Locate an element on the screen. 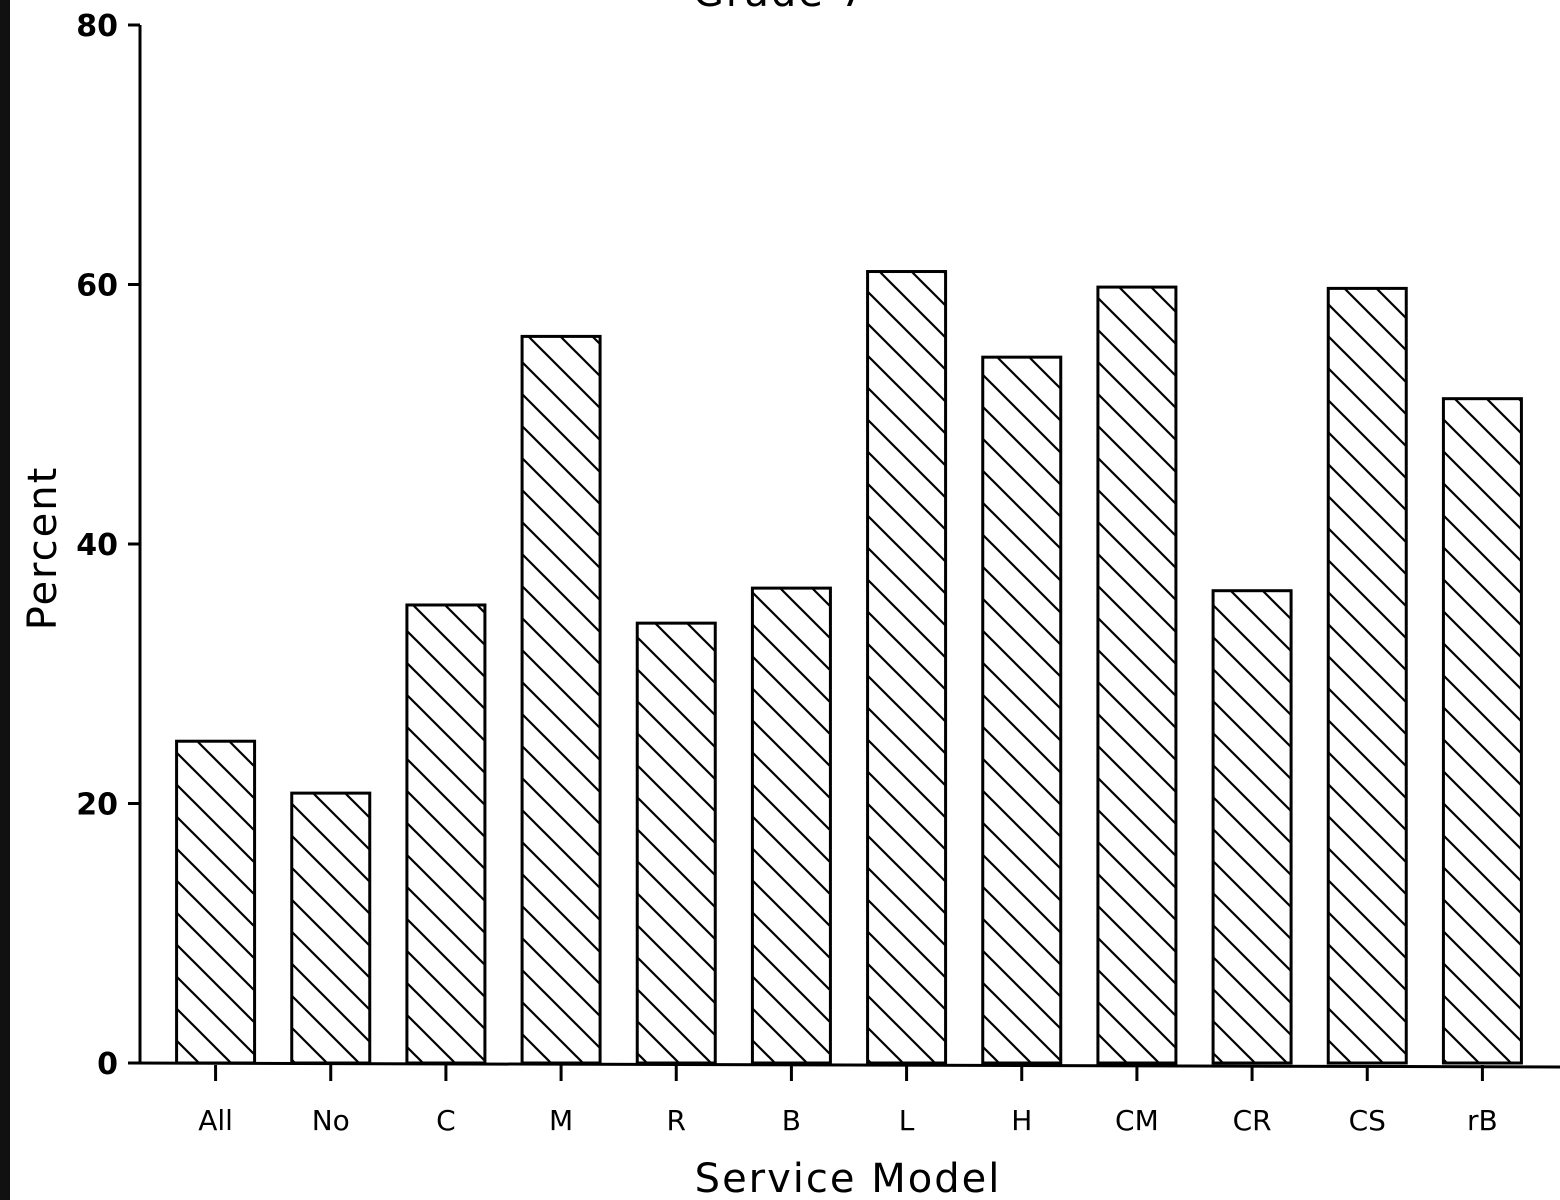 The width and height of the screenshot is (1560, 1200). x-tick-label: CM is located at coordinates (1137, 1120).